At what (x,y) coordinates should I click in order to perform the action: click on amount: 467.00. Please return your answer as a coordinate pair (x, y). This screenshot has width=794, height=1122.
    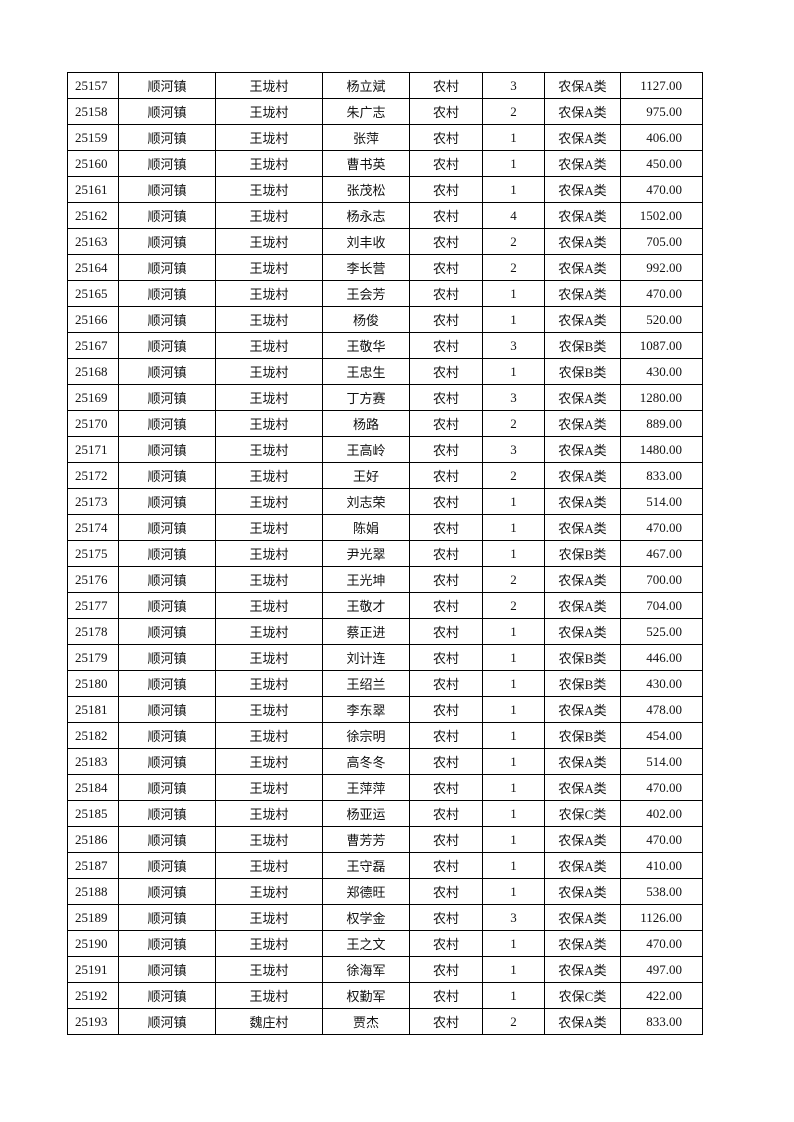
    Looking at the image, I should click on (661, 553).